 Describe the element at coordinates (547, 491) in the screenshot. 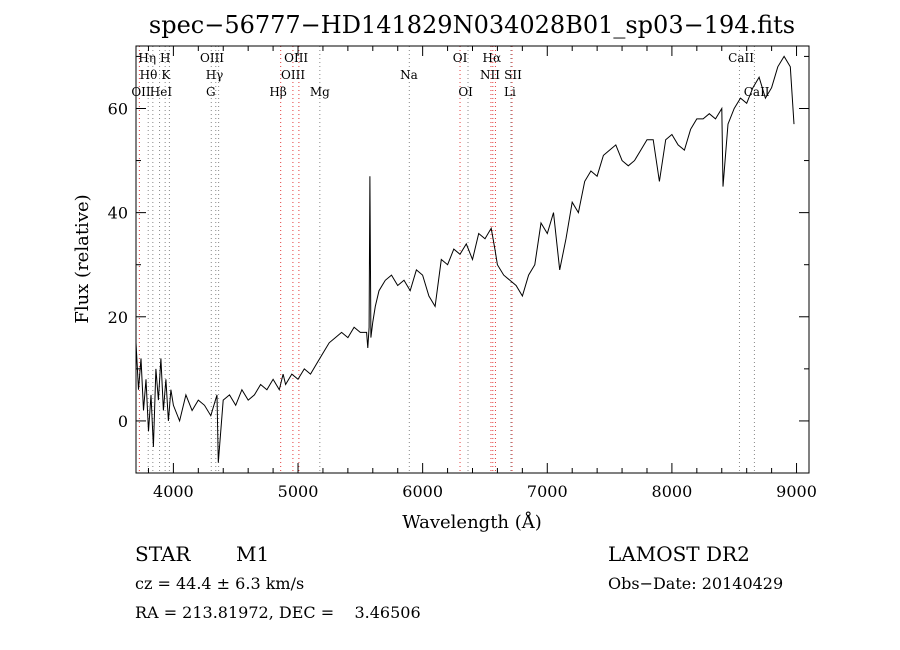

I see `x-tick-label-3: 7000` at that location.